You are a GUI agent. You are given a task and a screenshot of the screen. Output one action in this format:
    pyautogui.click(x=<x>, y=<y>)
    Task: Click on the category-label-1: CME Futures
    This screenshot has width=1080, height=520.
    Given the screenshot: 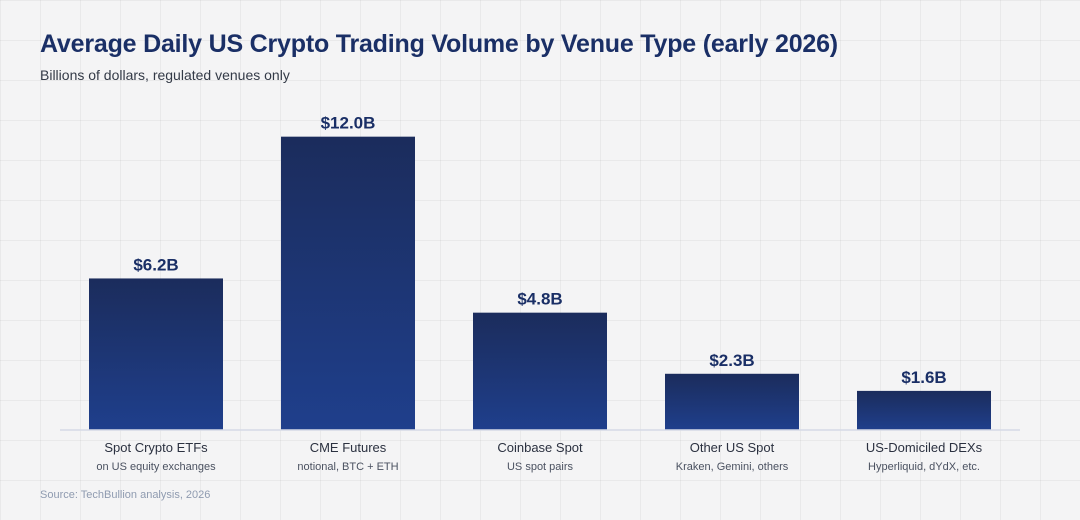 What is the action you would take?
    pyautogui.click(x=348, y=447)
    